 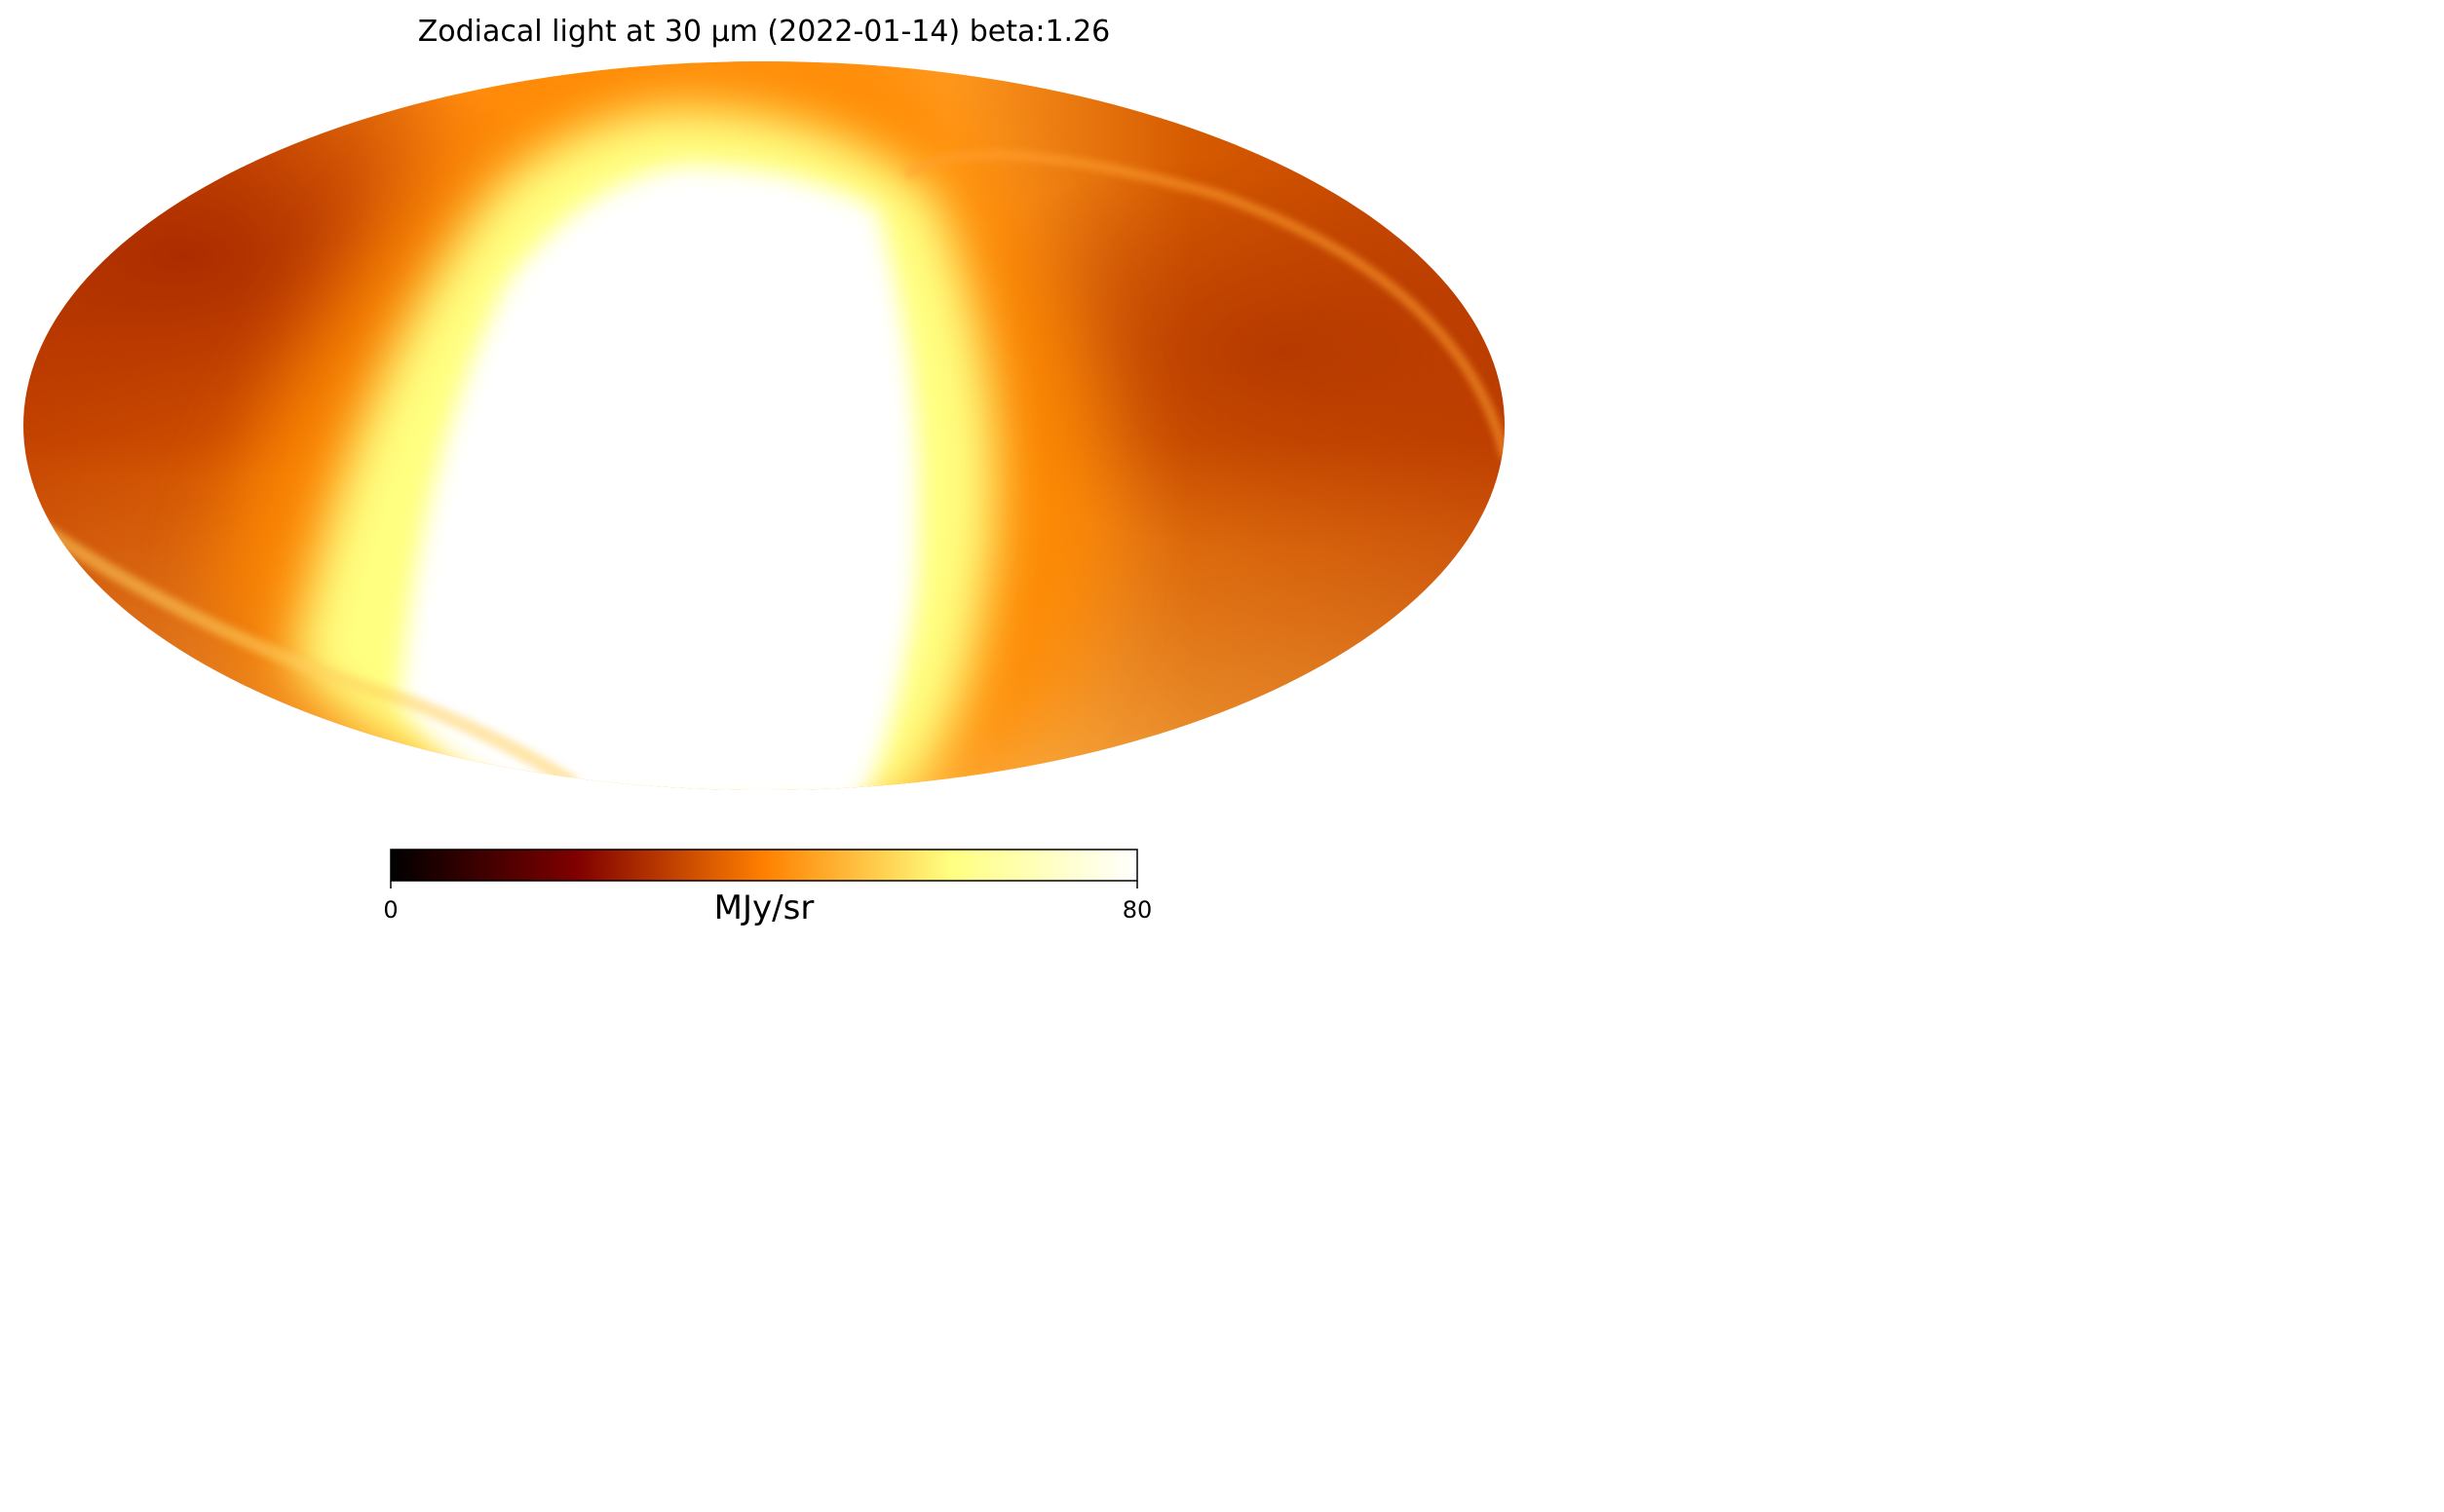 I want to click on colorbar: 0 80 MJy/sr, so click(x=768, y=888).